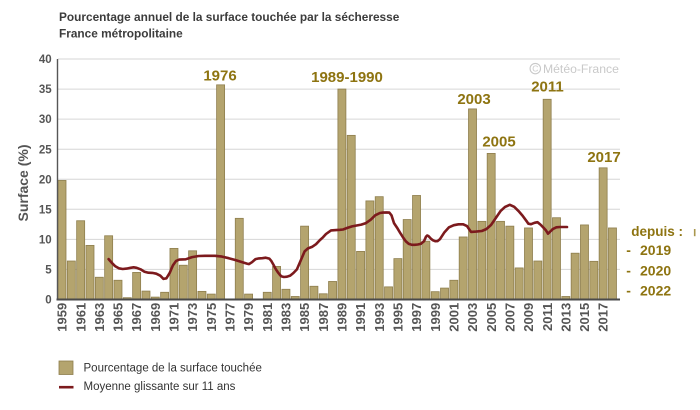 This screenshot has width=700, height=410. I want to click on svg-text: 1967, so click(136, 317).